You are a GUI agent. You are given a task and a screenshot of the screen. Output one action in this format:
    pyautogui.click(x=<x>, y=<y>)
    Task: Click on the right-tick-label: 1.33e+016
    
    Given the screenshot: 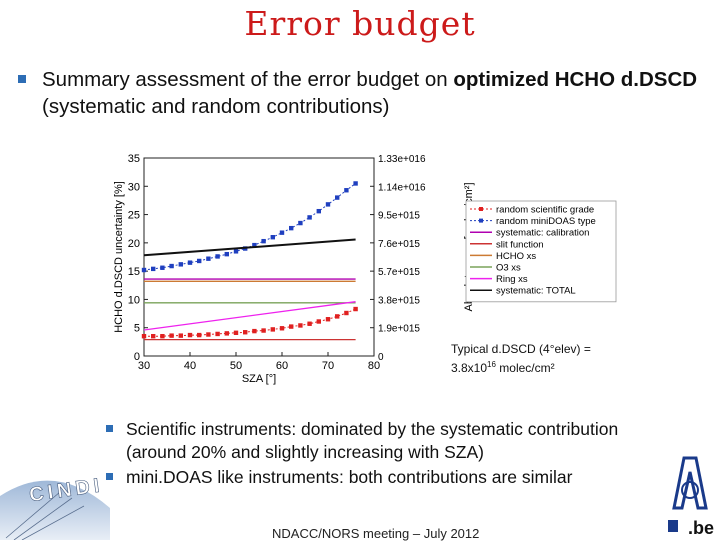 What is the action you would take?
    pyautogui.click(x=402, y=159)
    